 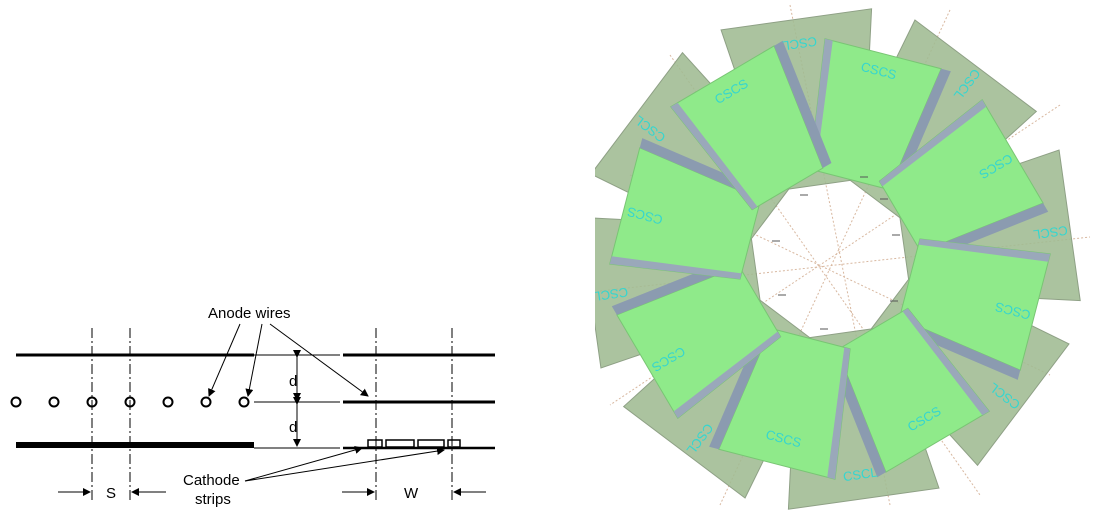 What do you see at coordinates (293, 427) in the screenshot?
I see `gap-label-lower: d` at bounding box center [293, 427].